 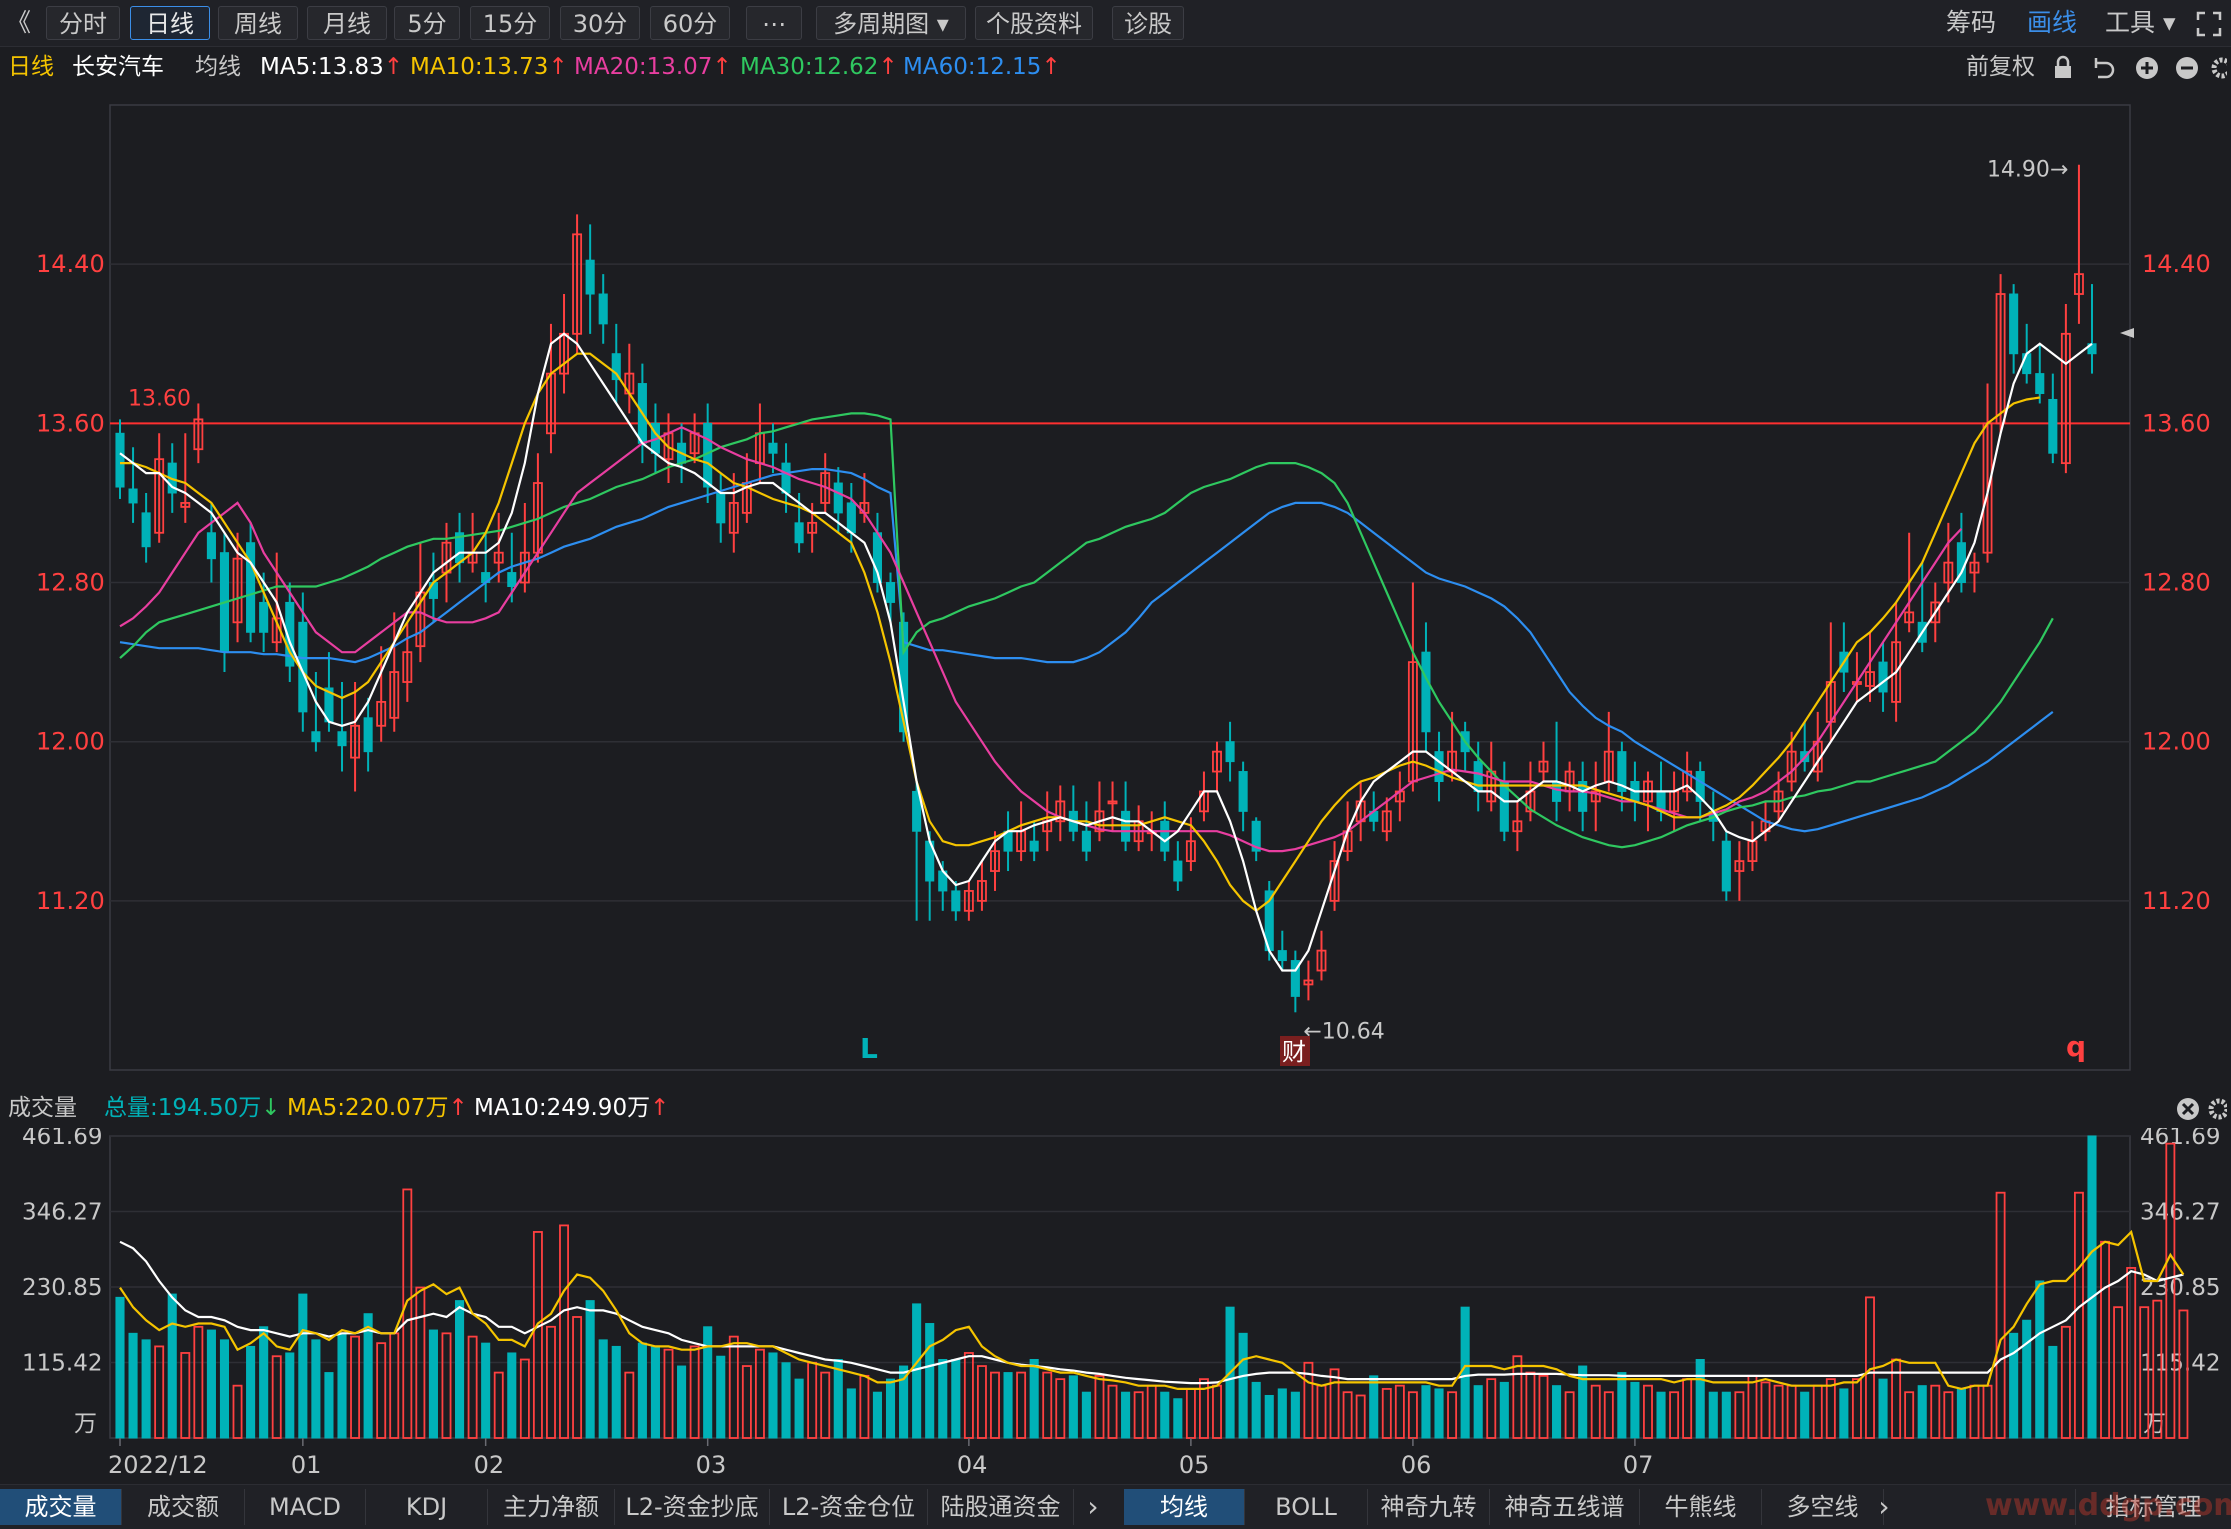 What do you see at coordinates (489, 1465) in the screenshot?
I see `x-axis-label: 02` at bounding box center [489, 1465].